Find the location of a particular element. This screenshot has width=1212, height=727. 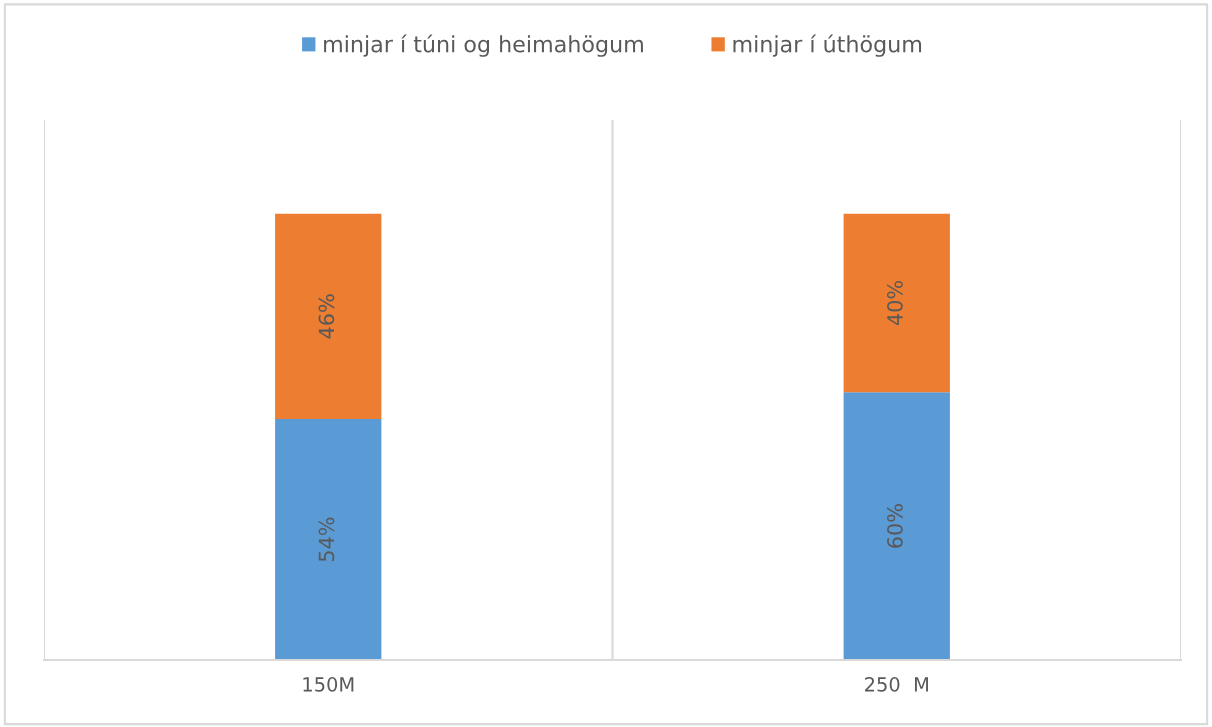

data-label: 54% is located at coordinates (326, 539).